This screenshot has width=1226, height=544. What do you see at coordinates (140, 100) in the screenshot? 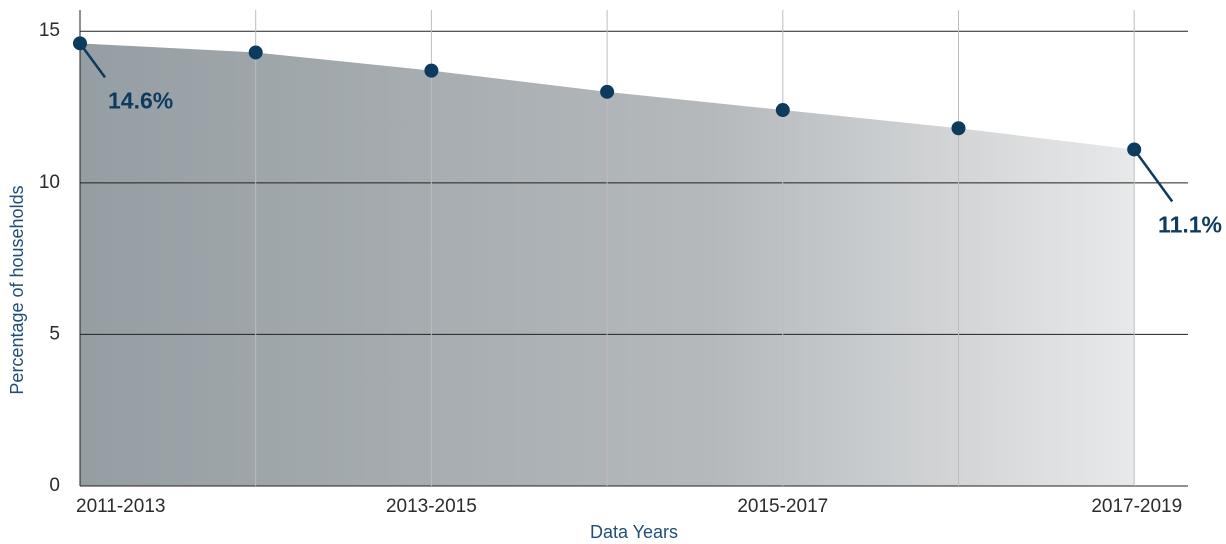
I see `value-label: 14.6%` at bounding box center [140, 100].